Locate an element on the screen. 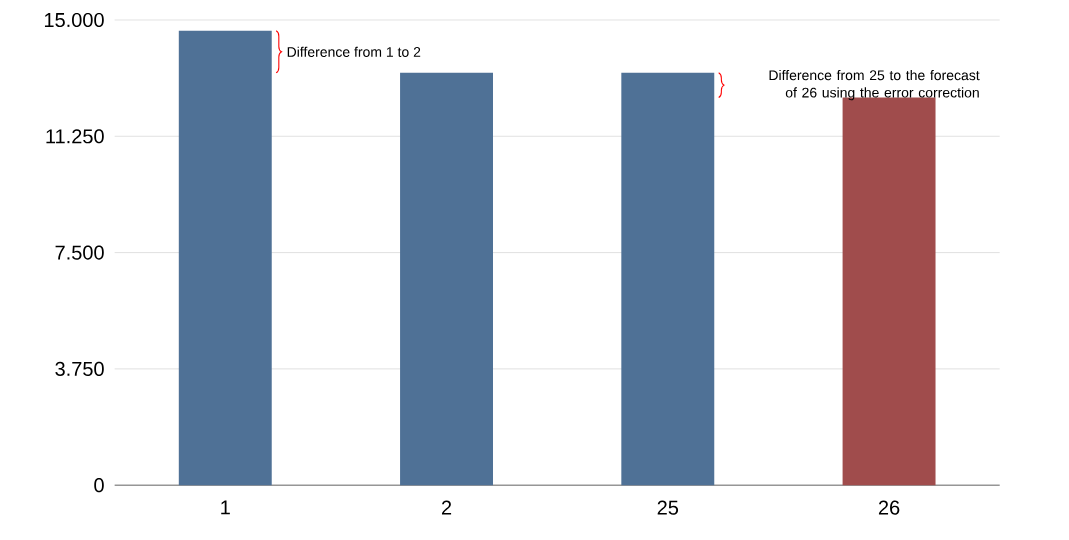 Image resolution: width=1069 pixels, height=540 pixels. annotation: Difference from 25 to the forecast of 26 using the error correction is located at coordinates (874, 85).